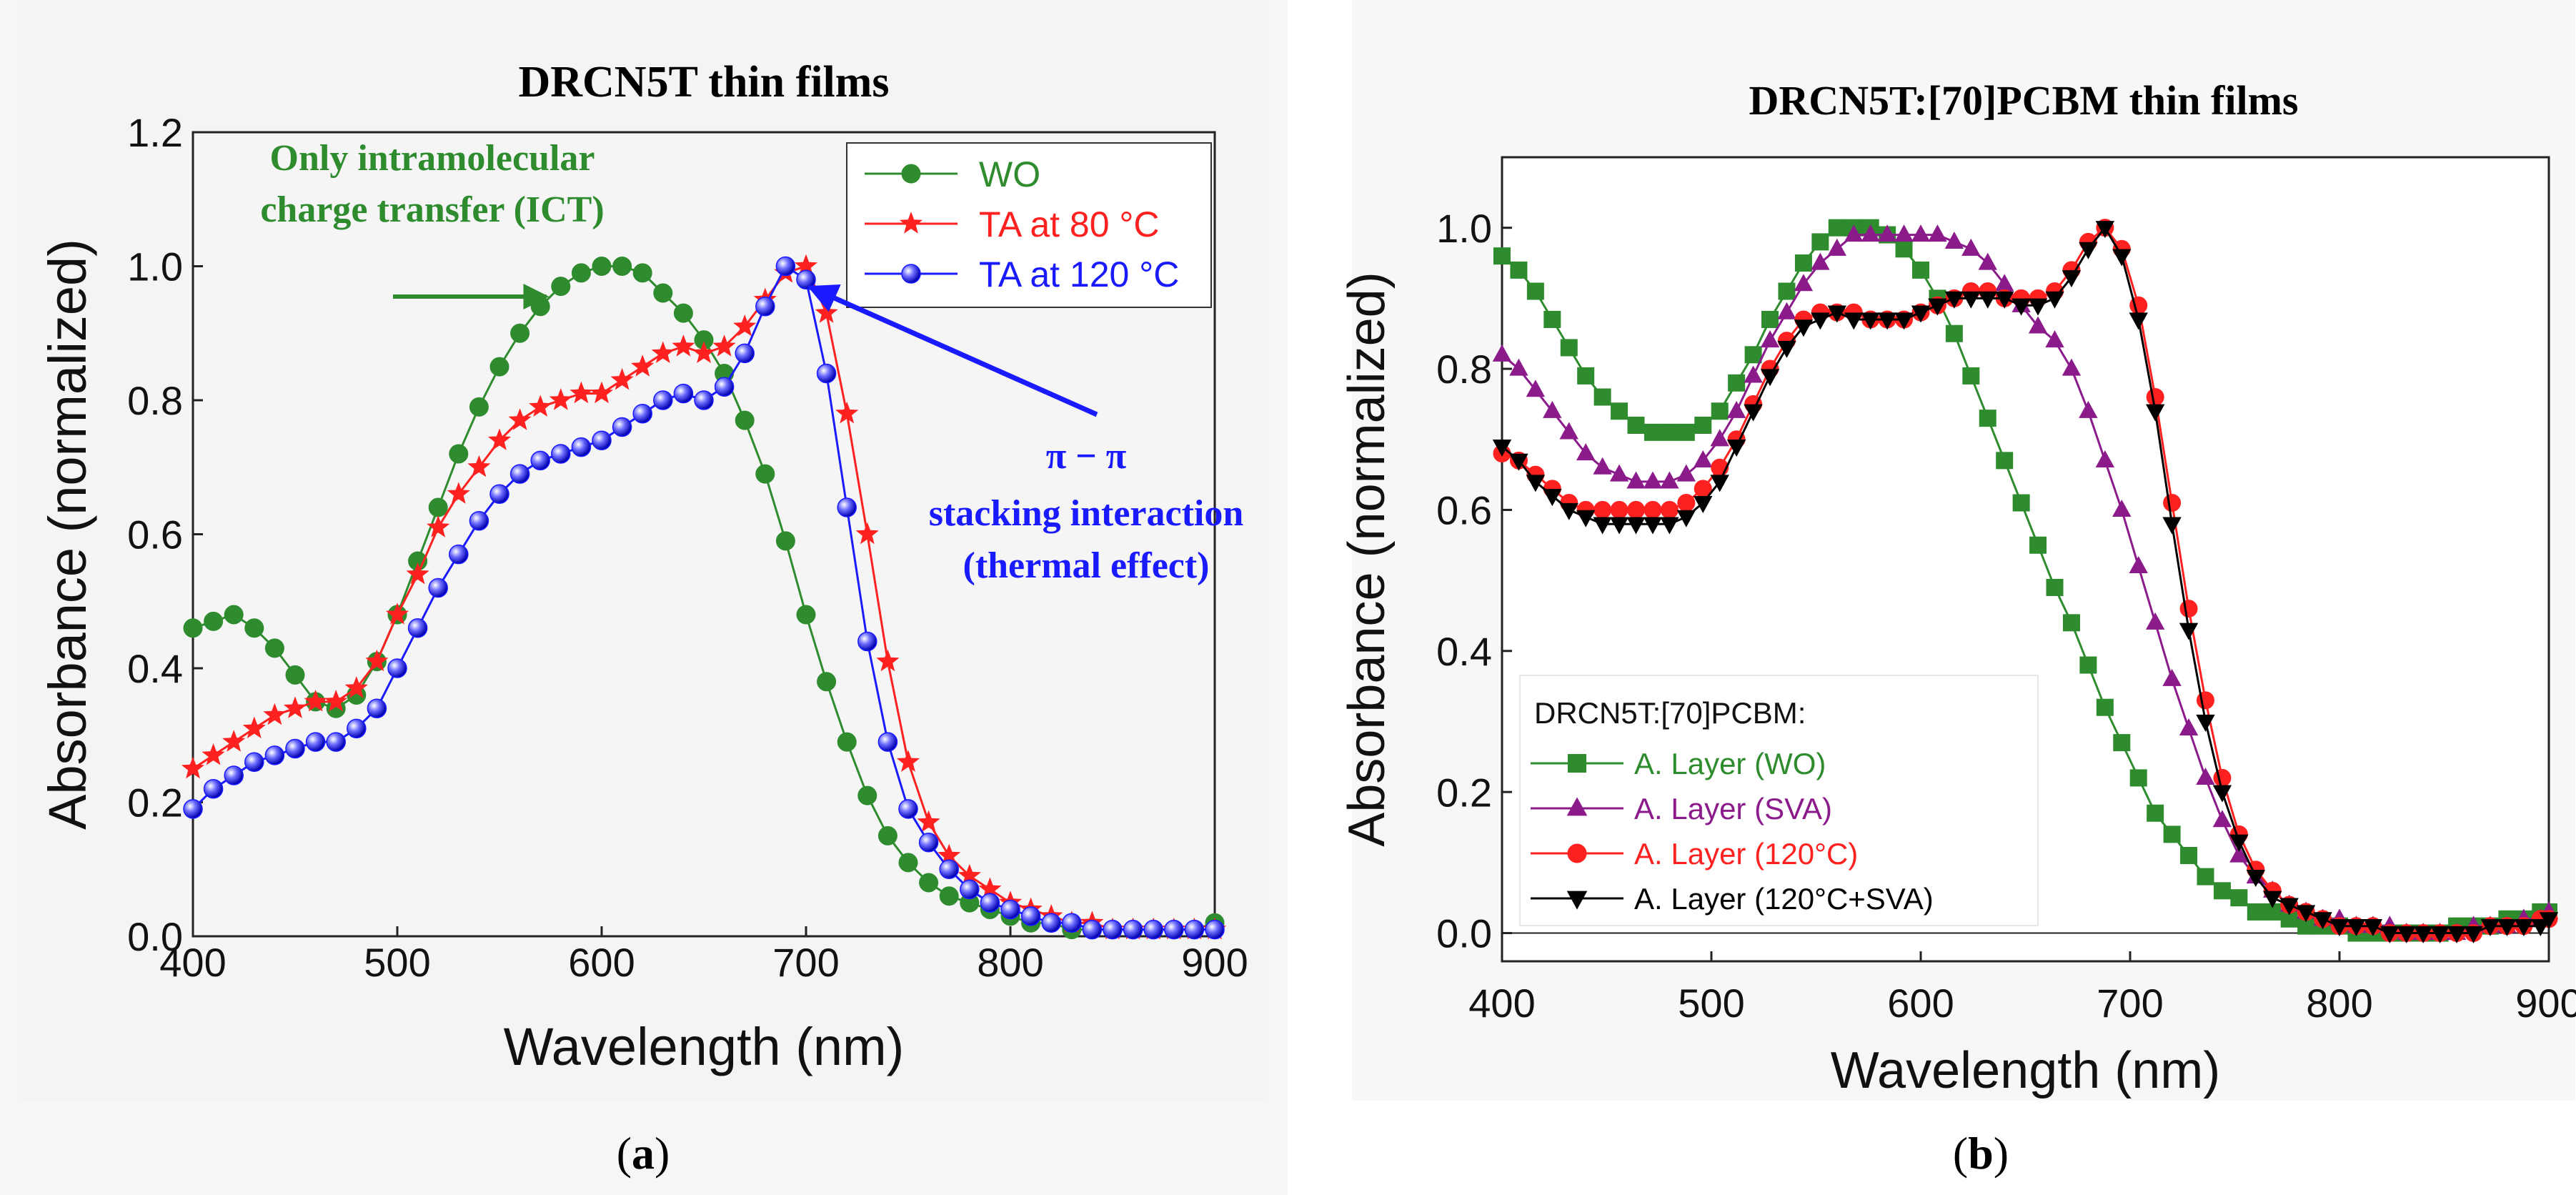 The image size is (2576, 1195). I want to click on annotation-pi-line: stacking interaction, so click(1086, 513).